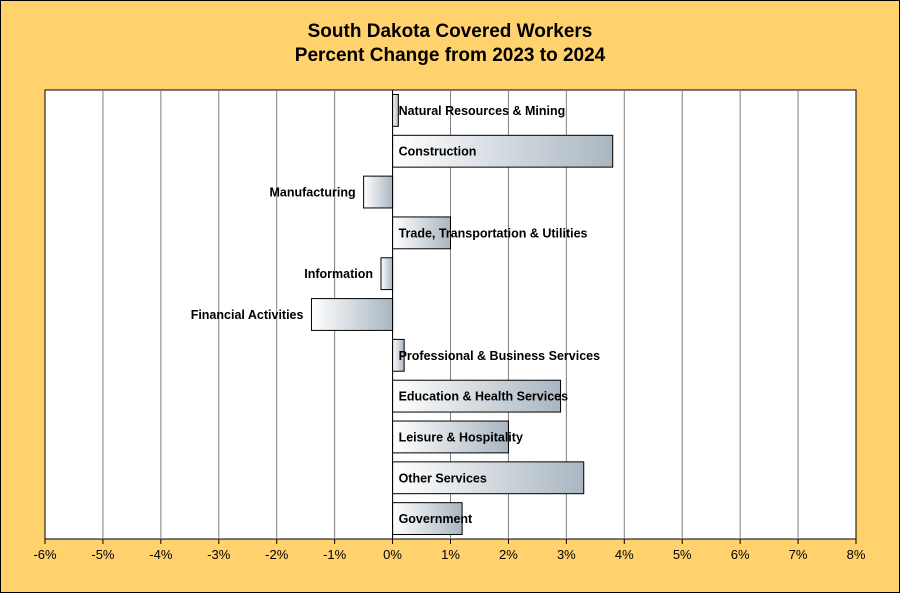 The height and width of the screenshot is (593, 900). Describe the element at coordinates (682, 554) in the screenshot. I see `x-tick-label: 5%` at that location.